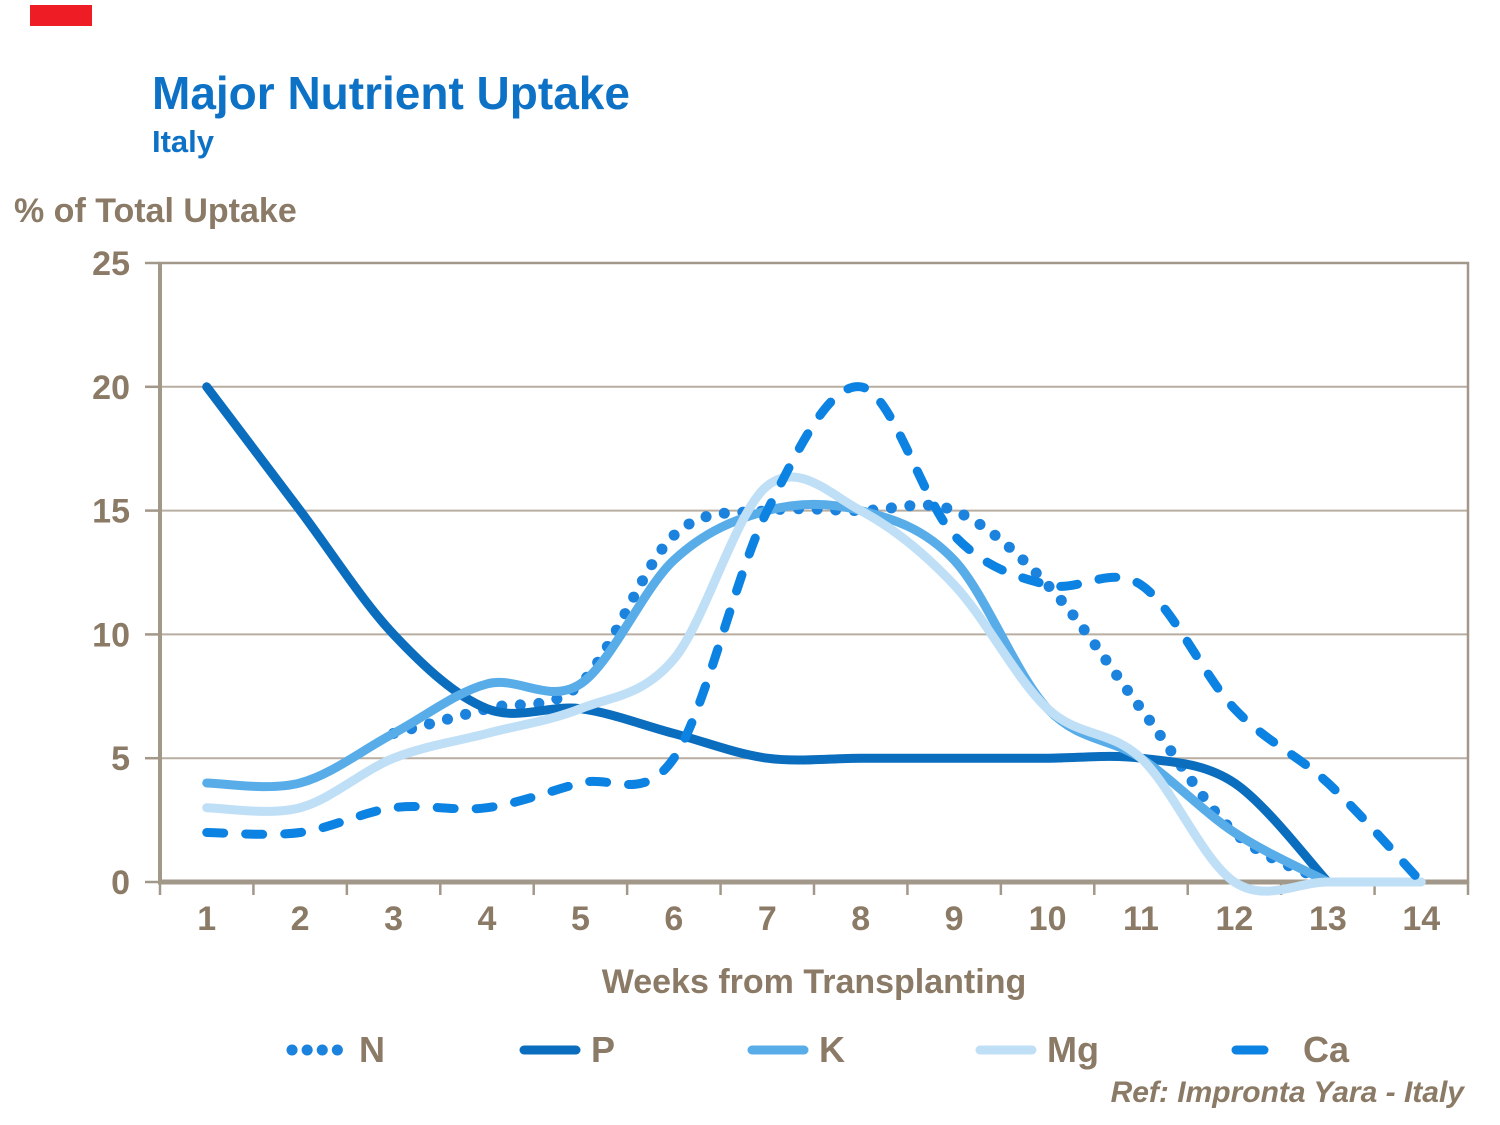  I want to click on reference-text: Ref: Impronta Yara - Italy, so click(1287, 1092).